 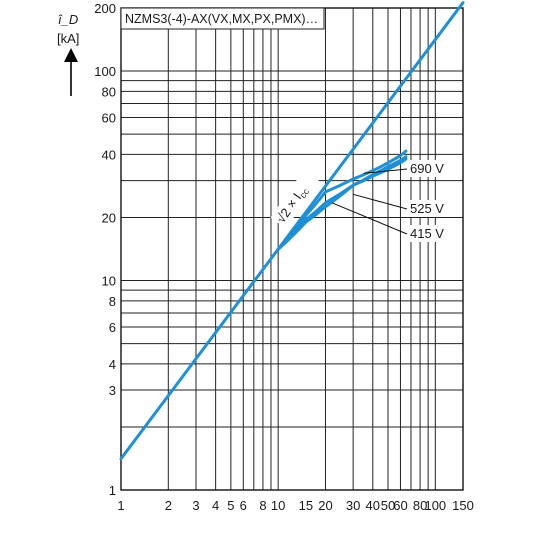 What do you see at coordinates (68, 19) in the screenshot?
I see `y-axis-label: î_D` at bounding box center [68, 19].